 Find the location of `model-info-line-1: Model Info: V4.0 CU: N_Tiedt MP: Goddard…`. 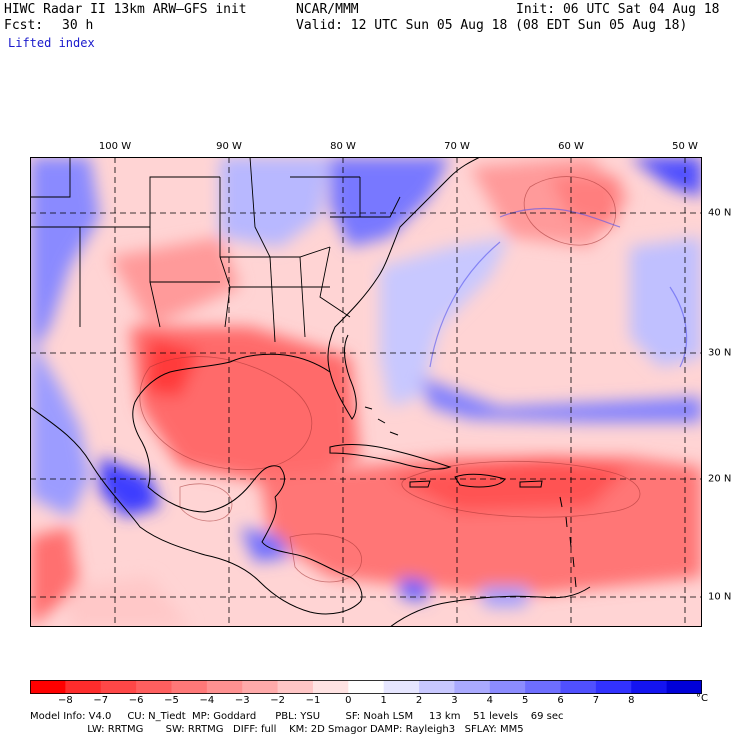

model-info-line-1: Model Info: V4.0 CU: N_Tiedt MP: Goddard… is located at coordinates (297, 716).